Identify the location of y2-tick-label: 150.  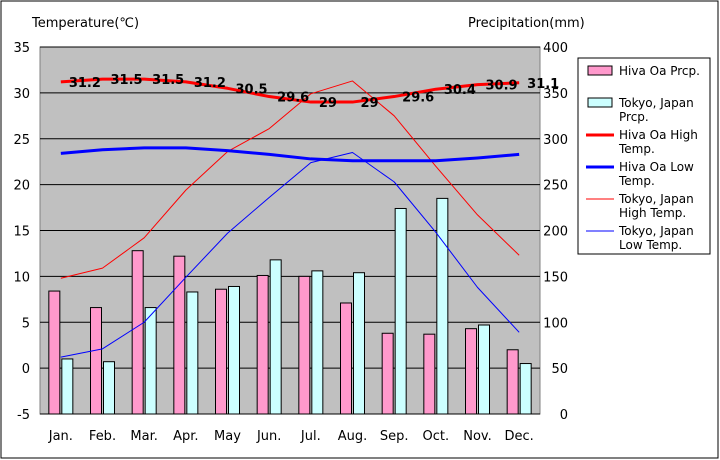
(555, 277).